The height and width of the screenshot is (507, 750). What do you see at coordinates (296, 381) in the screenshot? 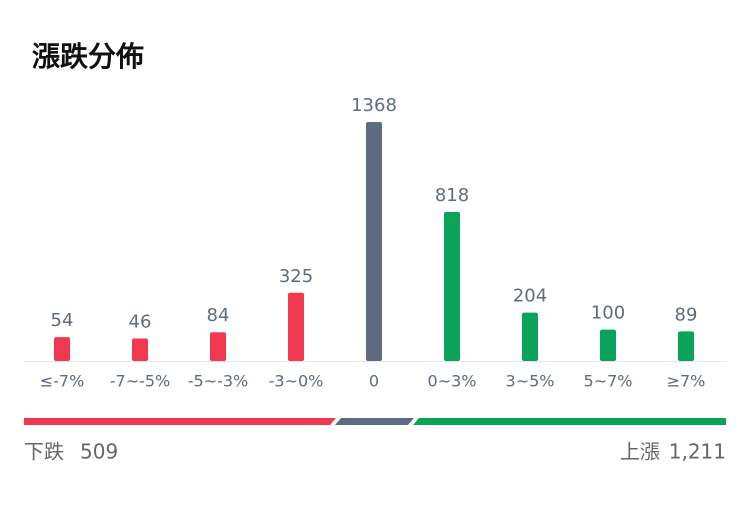
I see `x-tick-label: -3~0%` at bounding box center [296, 381].